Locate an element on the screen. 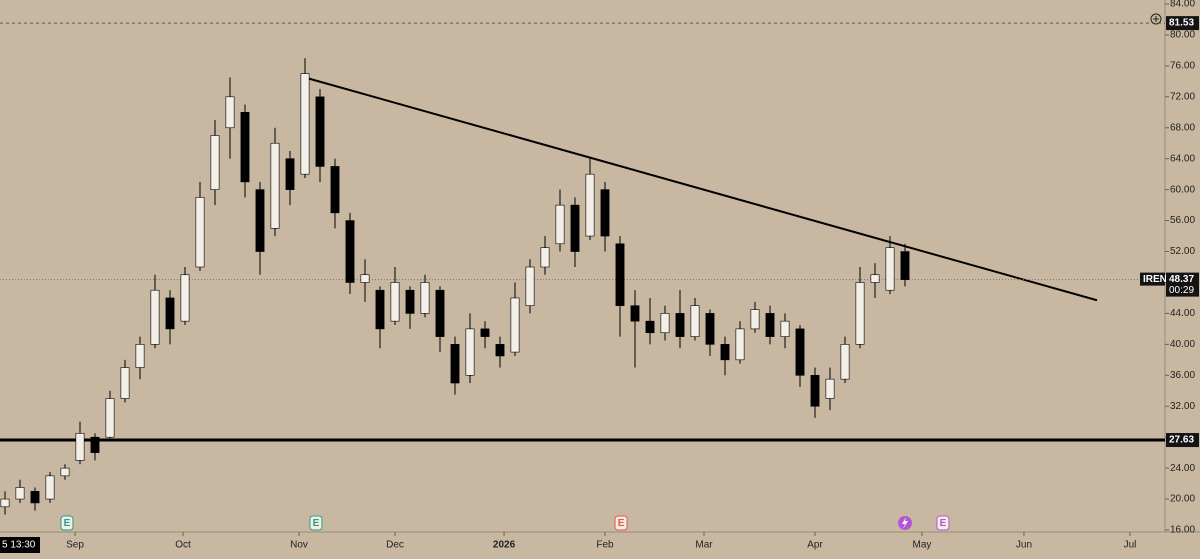 The image size is (1200, 559). y-tick-label: 44.00 is located at coordinates (1182, 313).